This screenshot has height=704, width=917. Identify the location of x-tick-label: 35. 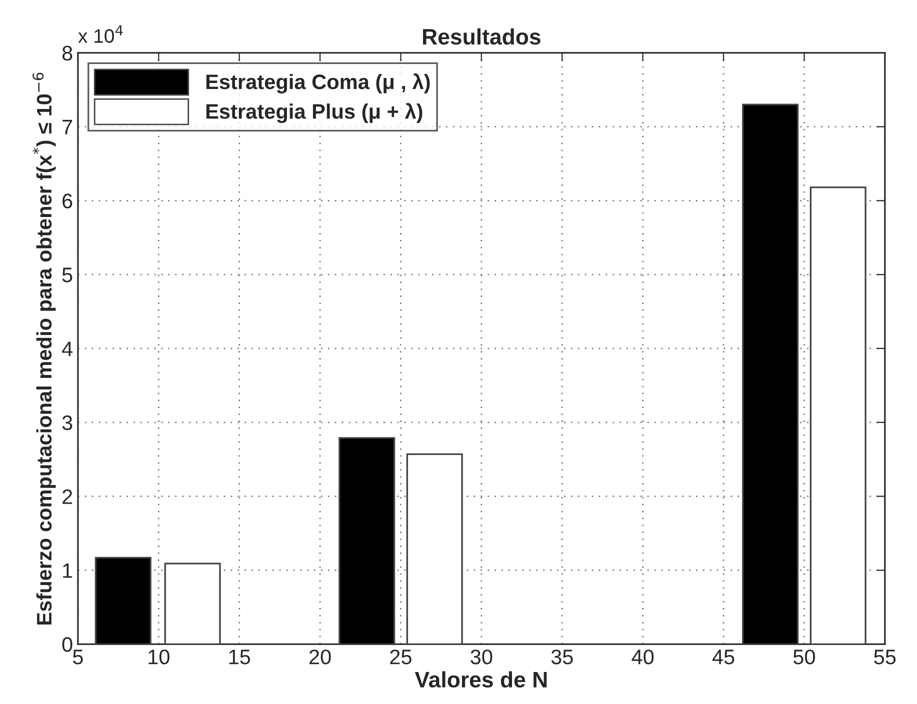
(562, 657).